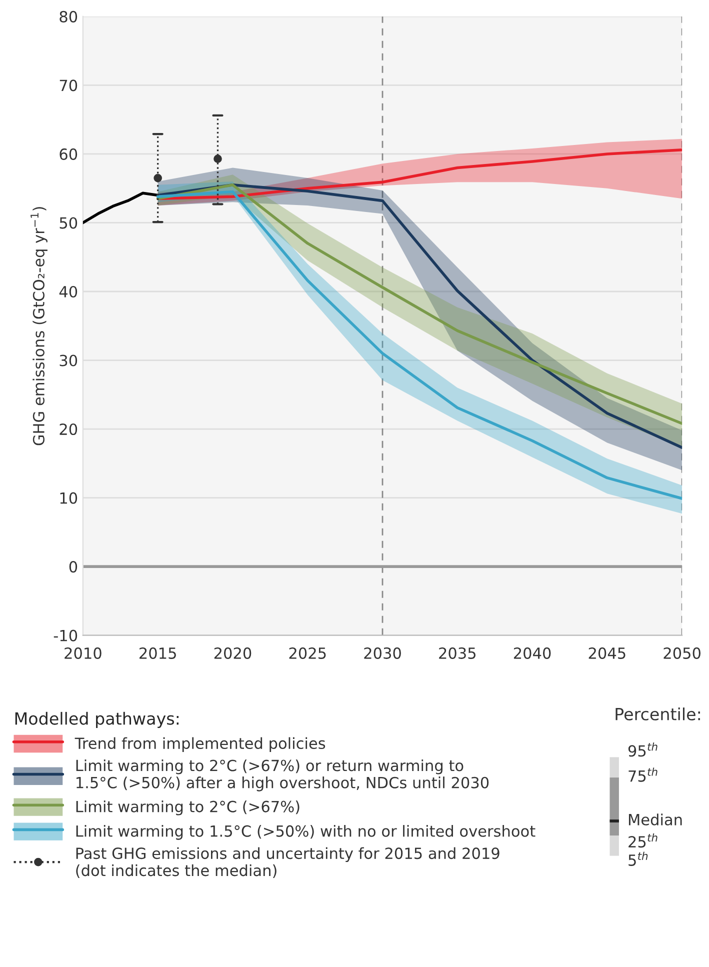 The height and width of the screenshot is (967, 709). Describe the element at coordinates (66, 636) in the screenshot. I see `y-tick-label: -10` at that location.